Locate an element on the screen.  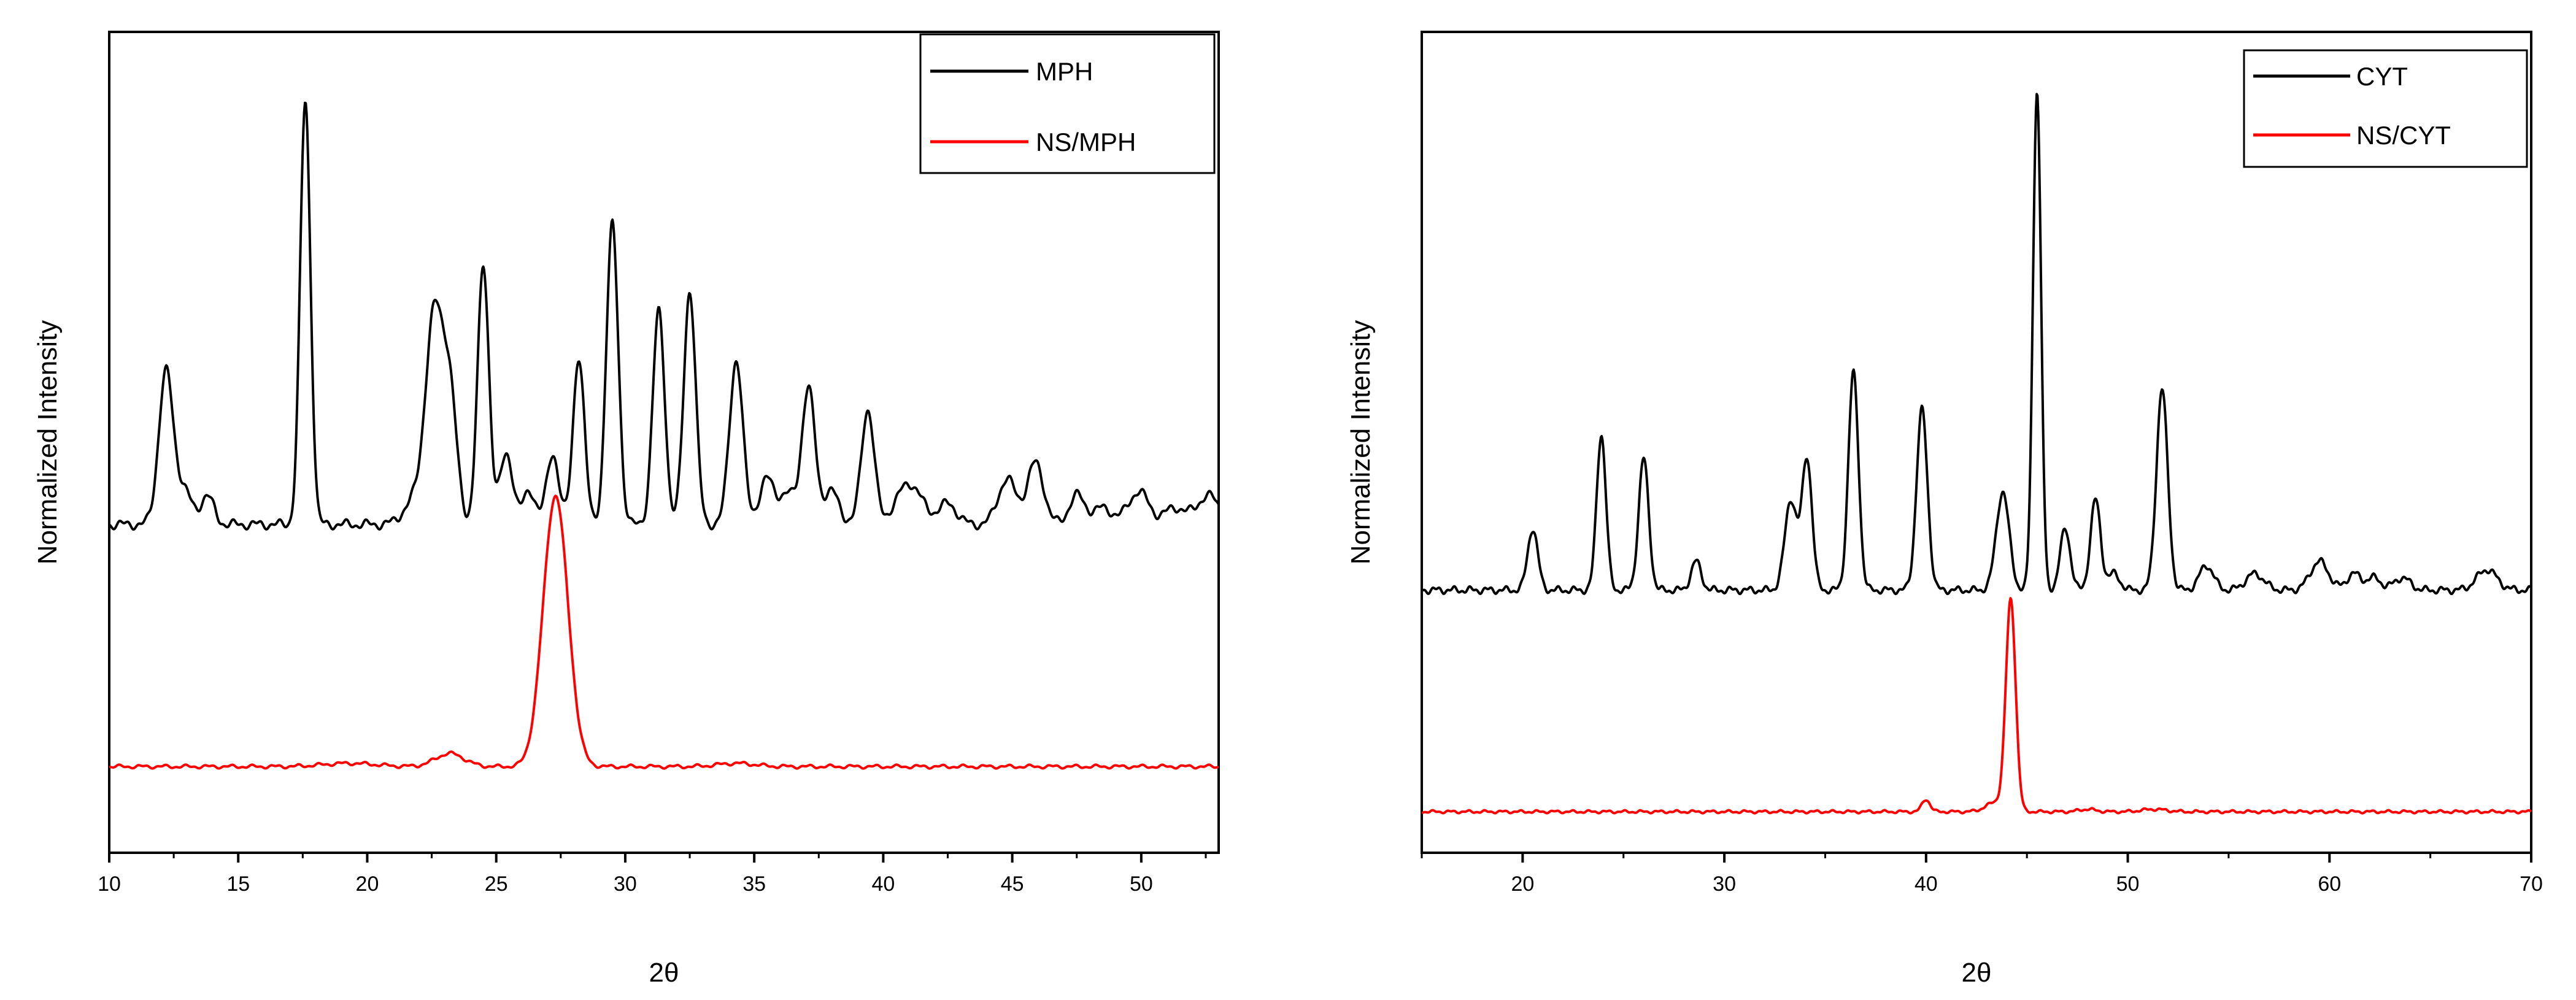
legend-label-mph: MPH is located at coordinates (1064, 71).